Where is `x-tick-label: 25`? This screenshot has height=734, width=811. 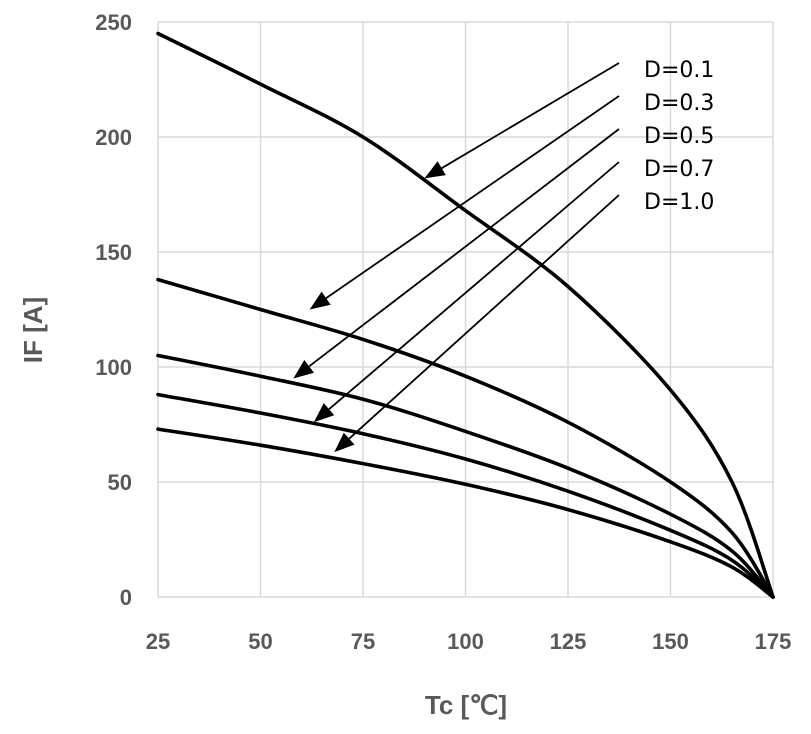
x-tick-label: 25 is located at coordinates (158, 641).